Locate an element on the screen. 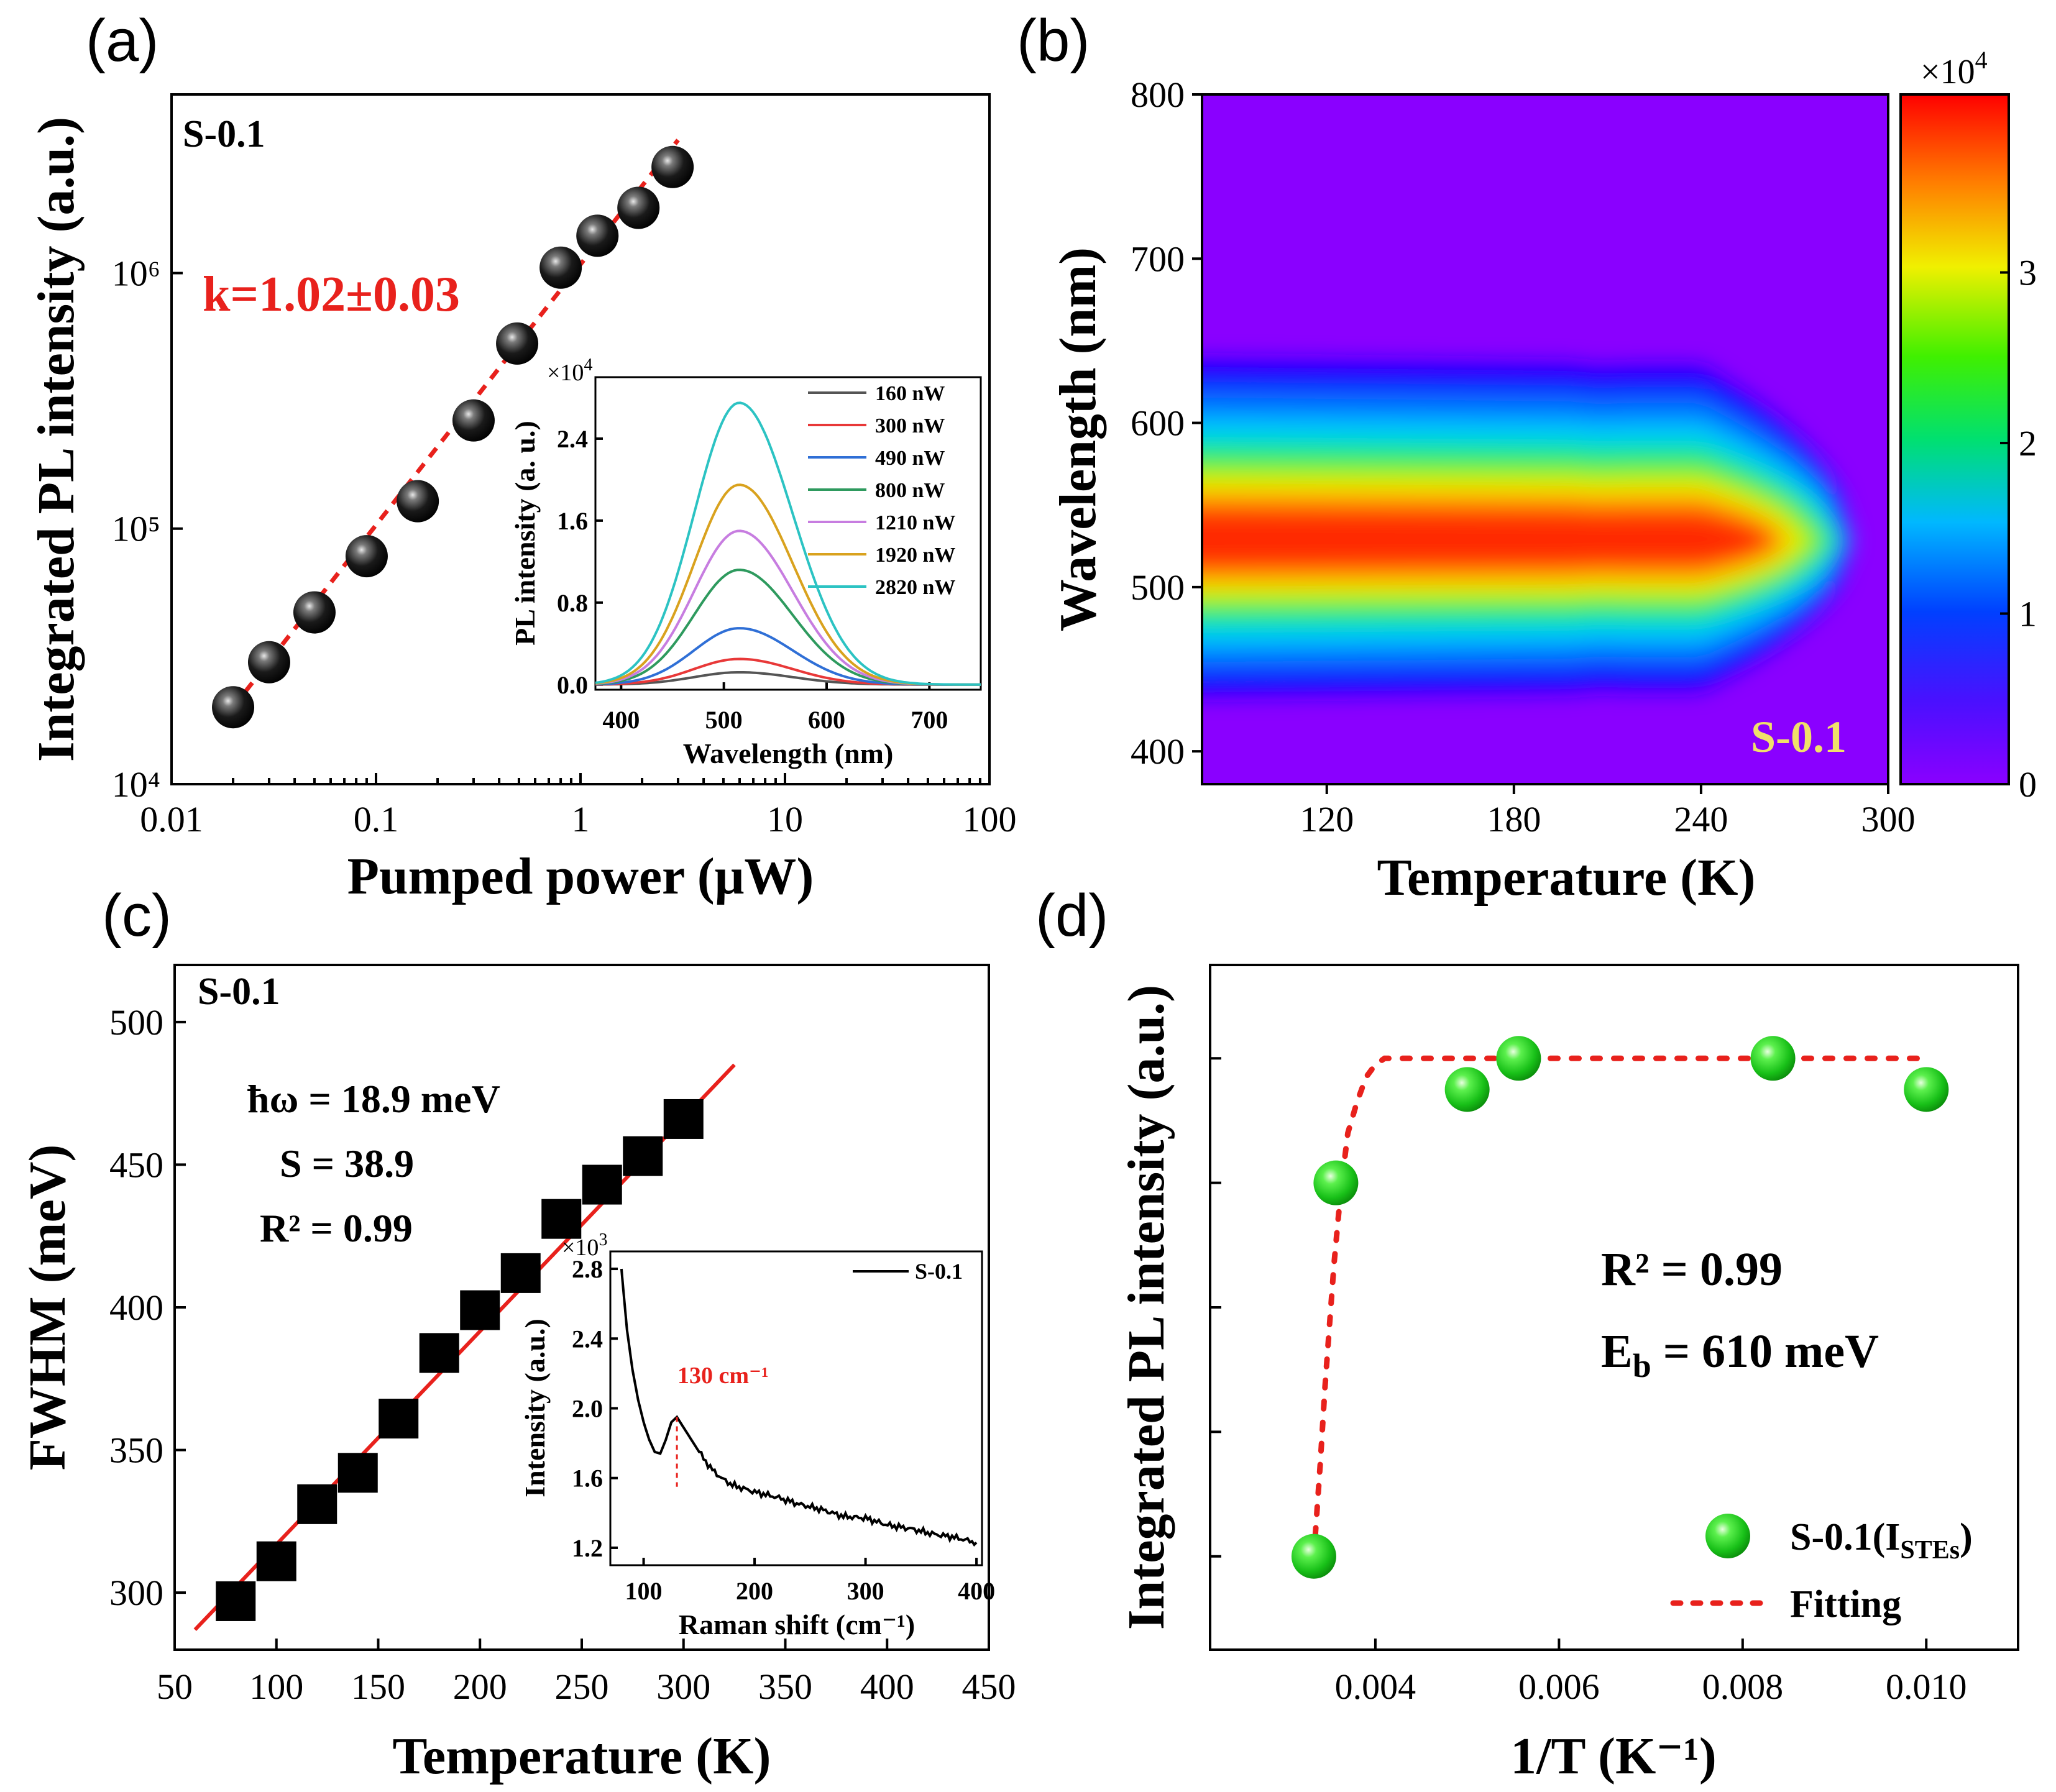 Image resolution: width=2056 pixels, height=1792 pixels. panel-a-y-tick-label: 10⁵ is located at coordinates (136, 529).